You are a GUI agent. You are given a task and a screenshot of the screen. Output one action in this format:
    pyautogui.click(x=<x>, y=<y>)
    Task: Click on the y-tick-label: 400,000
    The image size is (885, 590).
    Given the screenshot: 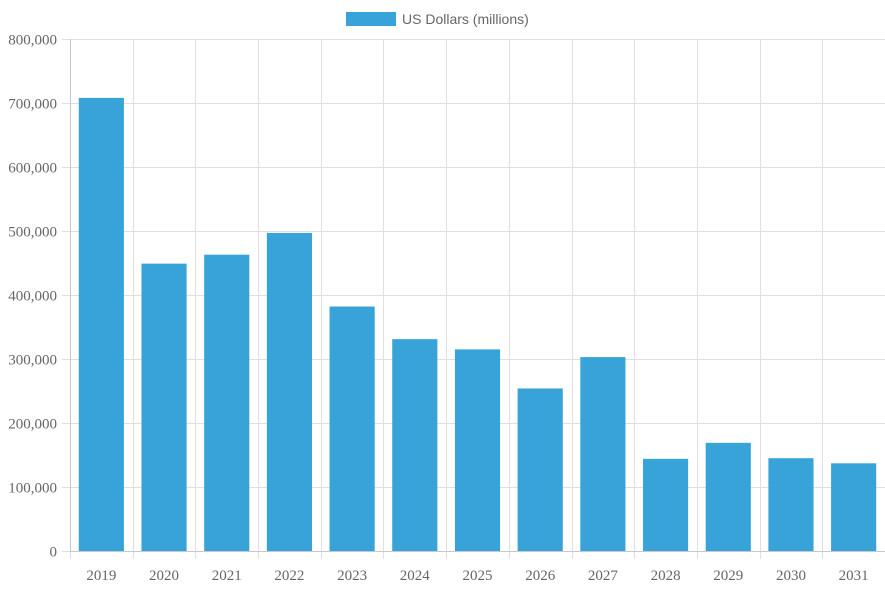 What is the action you would take?
    pyautogui.click(x=32, y=297)
    